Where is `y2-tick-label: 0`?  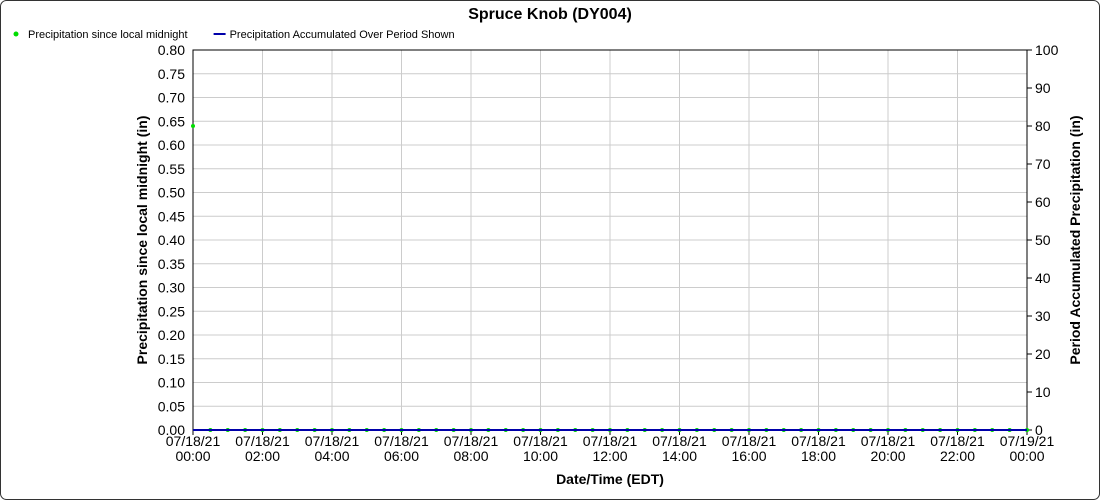
y2-tick-label: 0 is located at coordinates (1039, 430).